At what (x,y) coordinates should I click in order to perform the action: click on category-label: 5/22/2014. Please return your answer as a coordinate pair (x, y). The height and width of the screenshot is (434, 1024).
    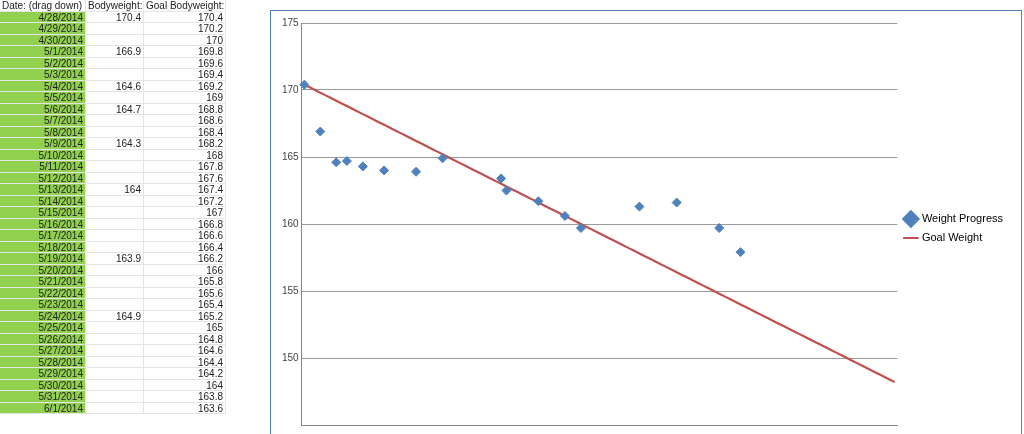
    Looking at the image, I should click on (43, 293).